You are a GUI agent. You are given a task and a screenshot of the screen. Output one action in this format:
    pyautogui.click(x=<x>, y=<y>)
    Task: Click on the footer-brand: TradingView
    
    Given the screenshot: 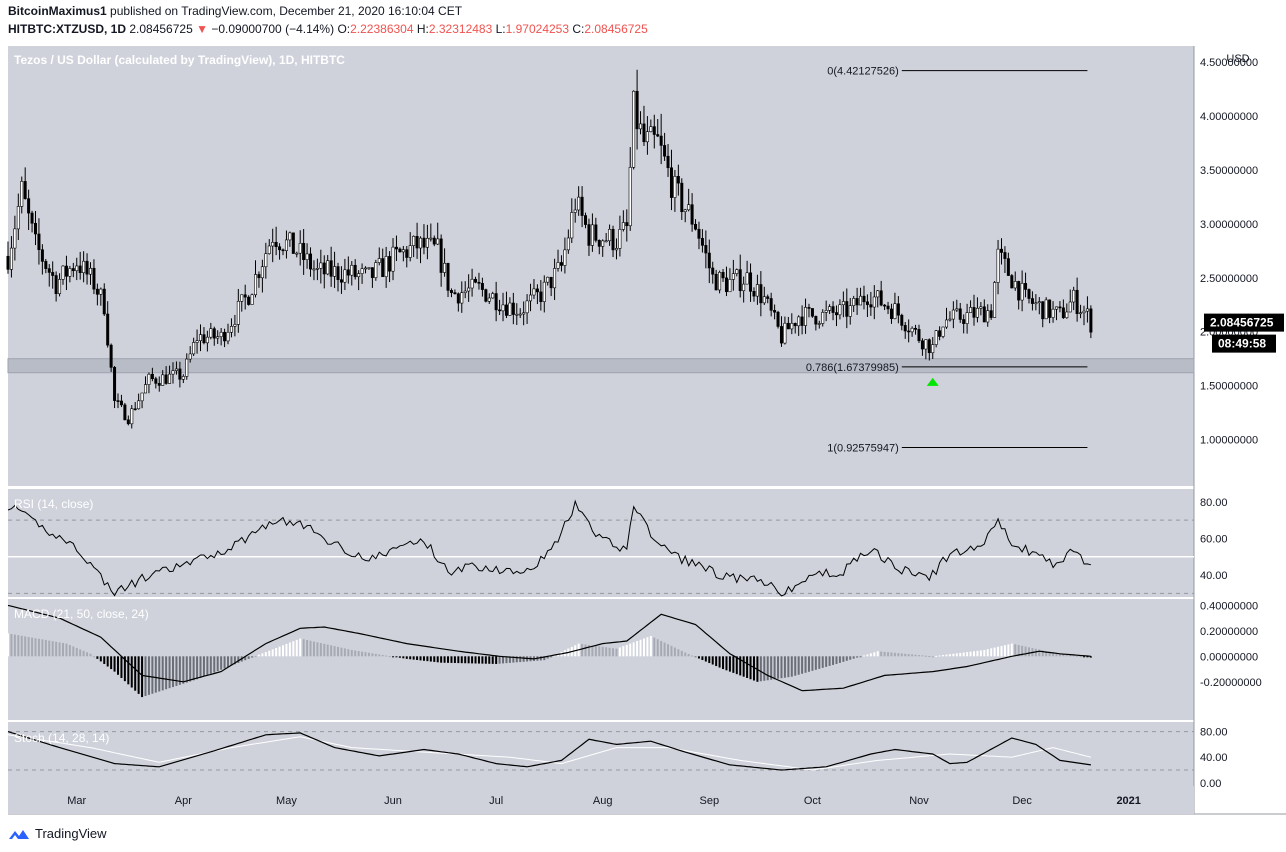 What is the action you would take?
    pyautogui.click(x=71, y=833)
    